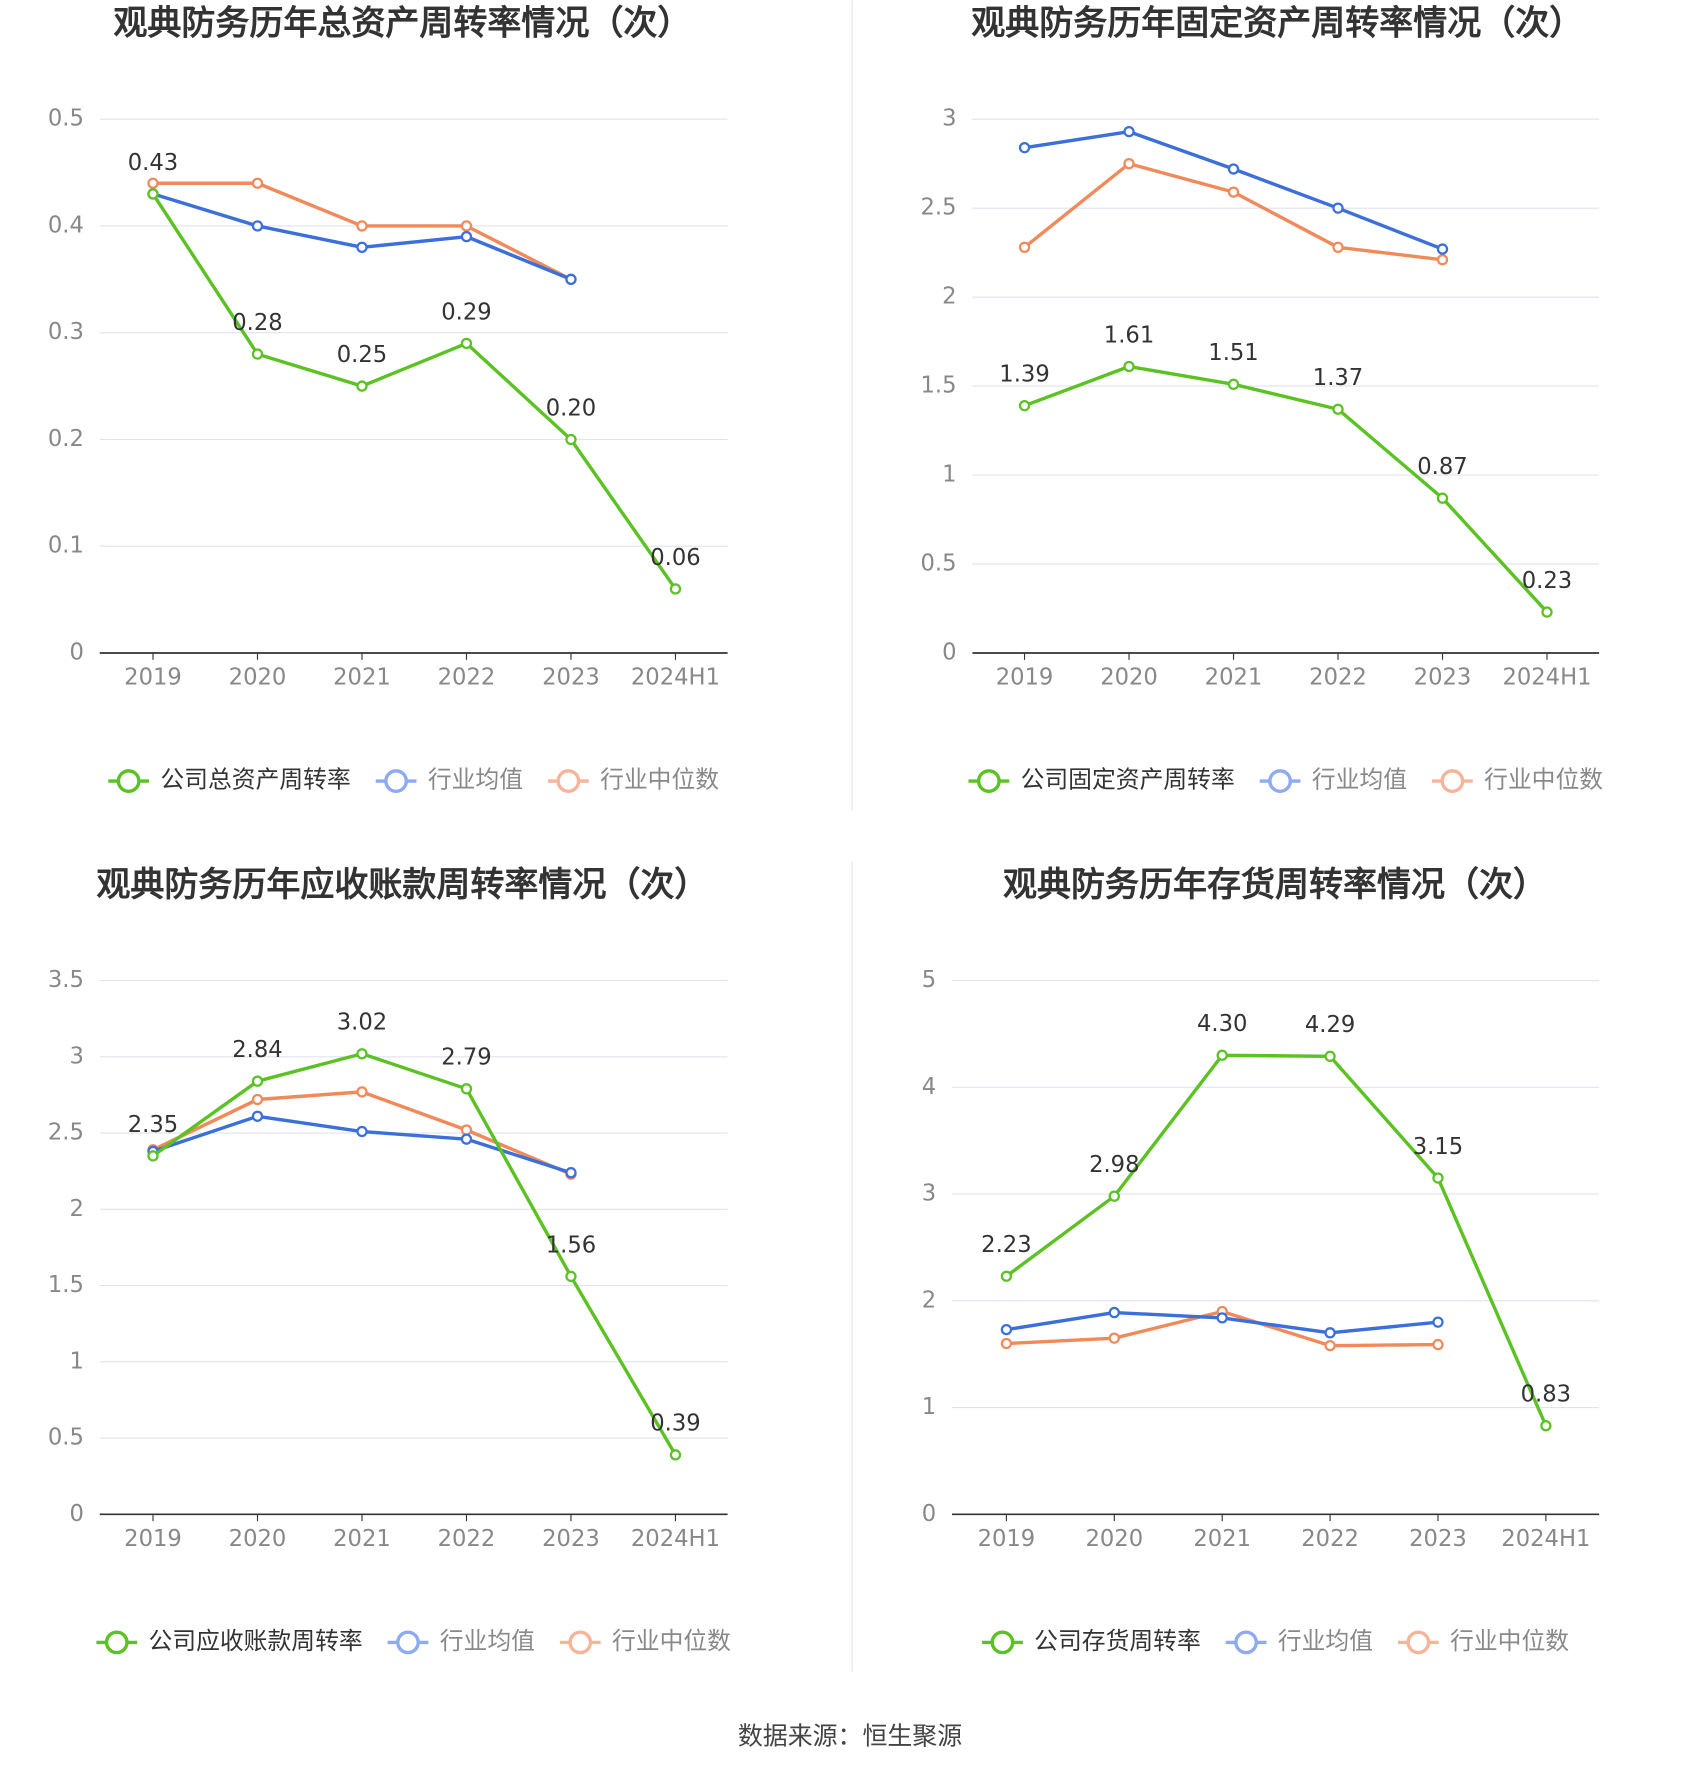 The image size is (1700, 1782). What do you see at coordinates (1275, 885) in the screenshot?
I see `chart-title: 观典防务历年存货周转率情况（次）` at bounding box center [1275, 885].